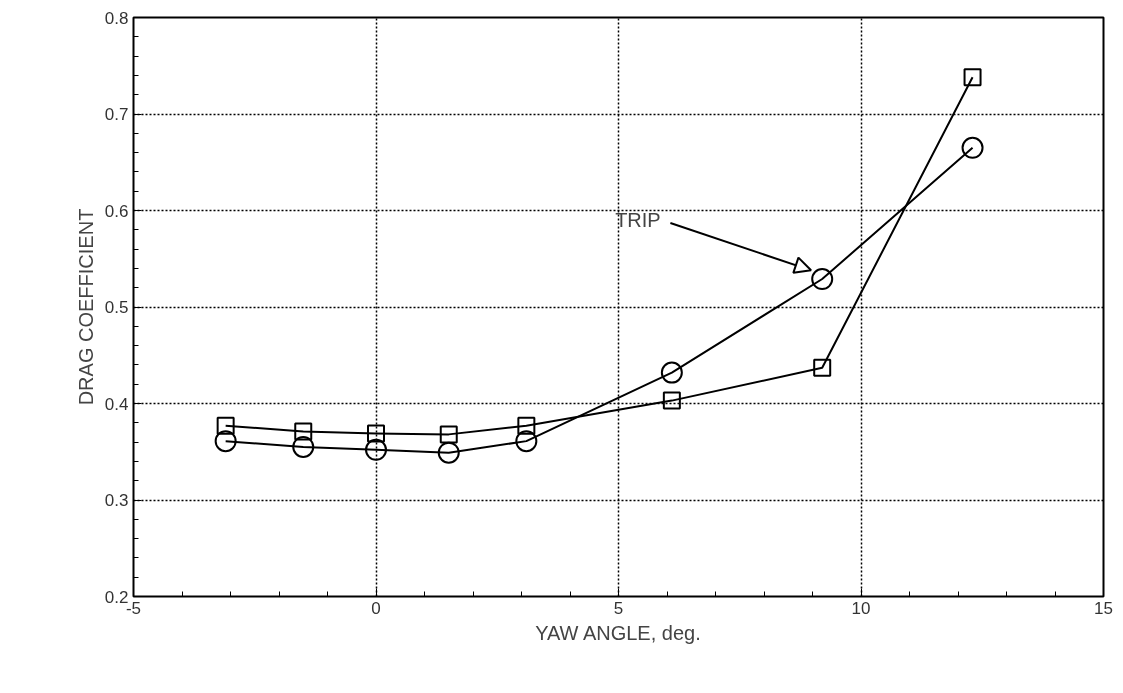 The image size is (1123, 693). Describe the element at coordinates (116, 307) in the screenshot. I see `y-tick-label: 0.5` at that location.